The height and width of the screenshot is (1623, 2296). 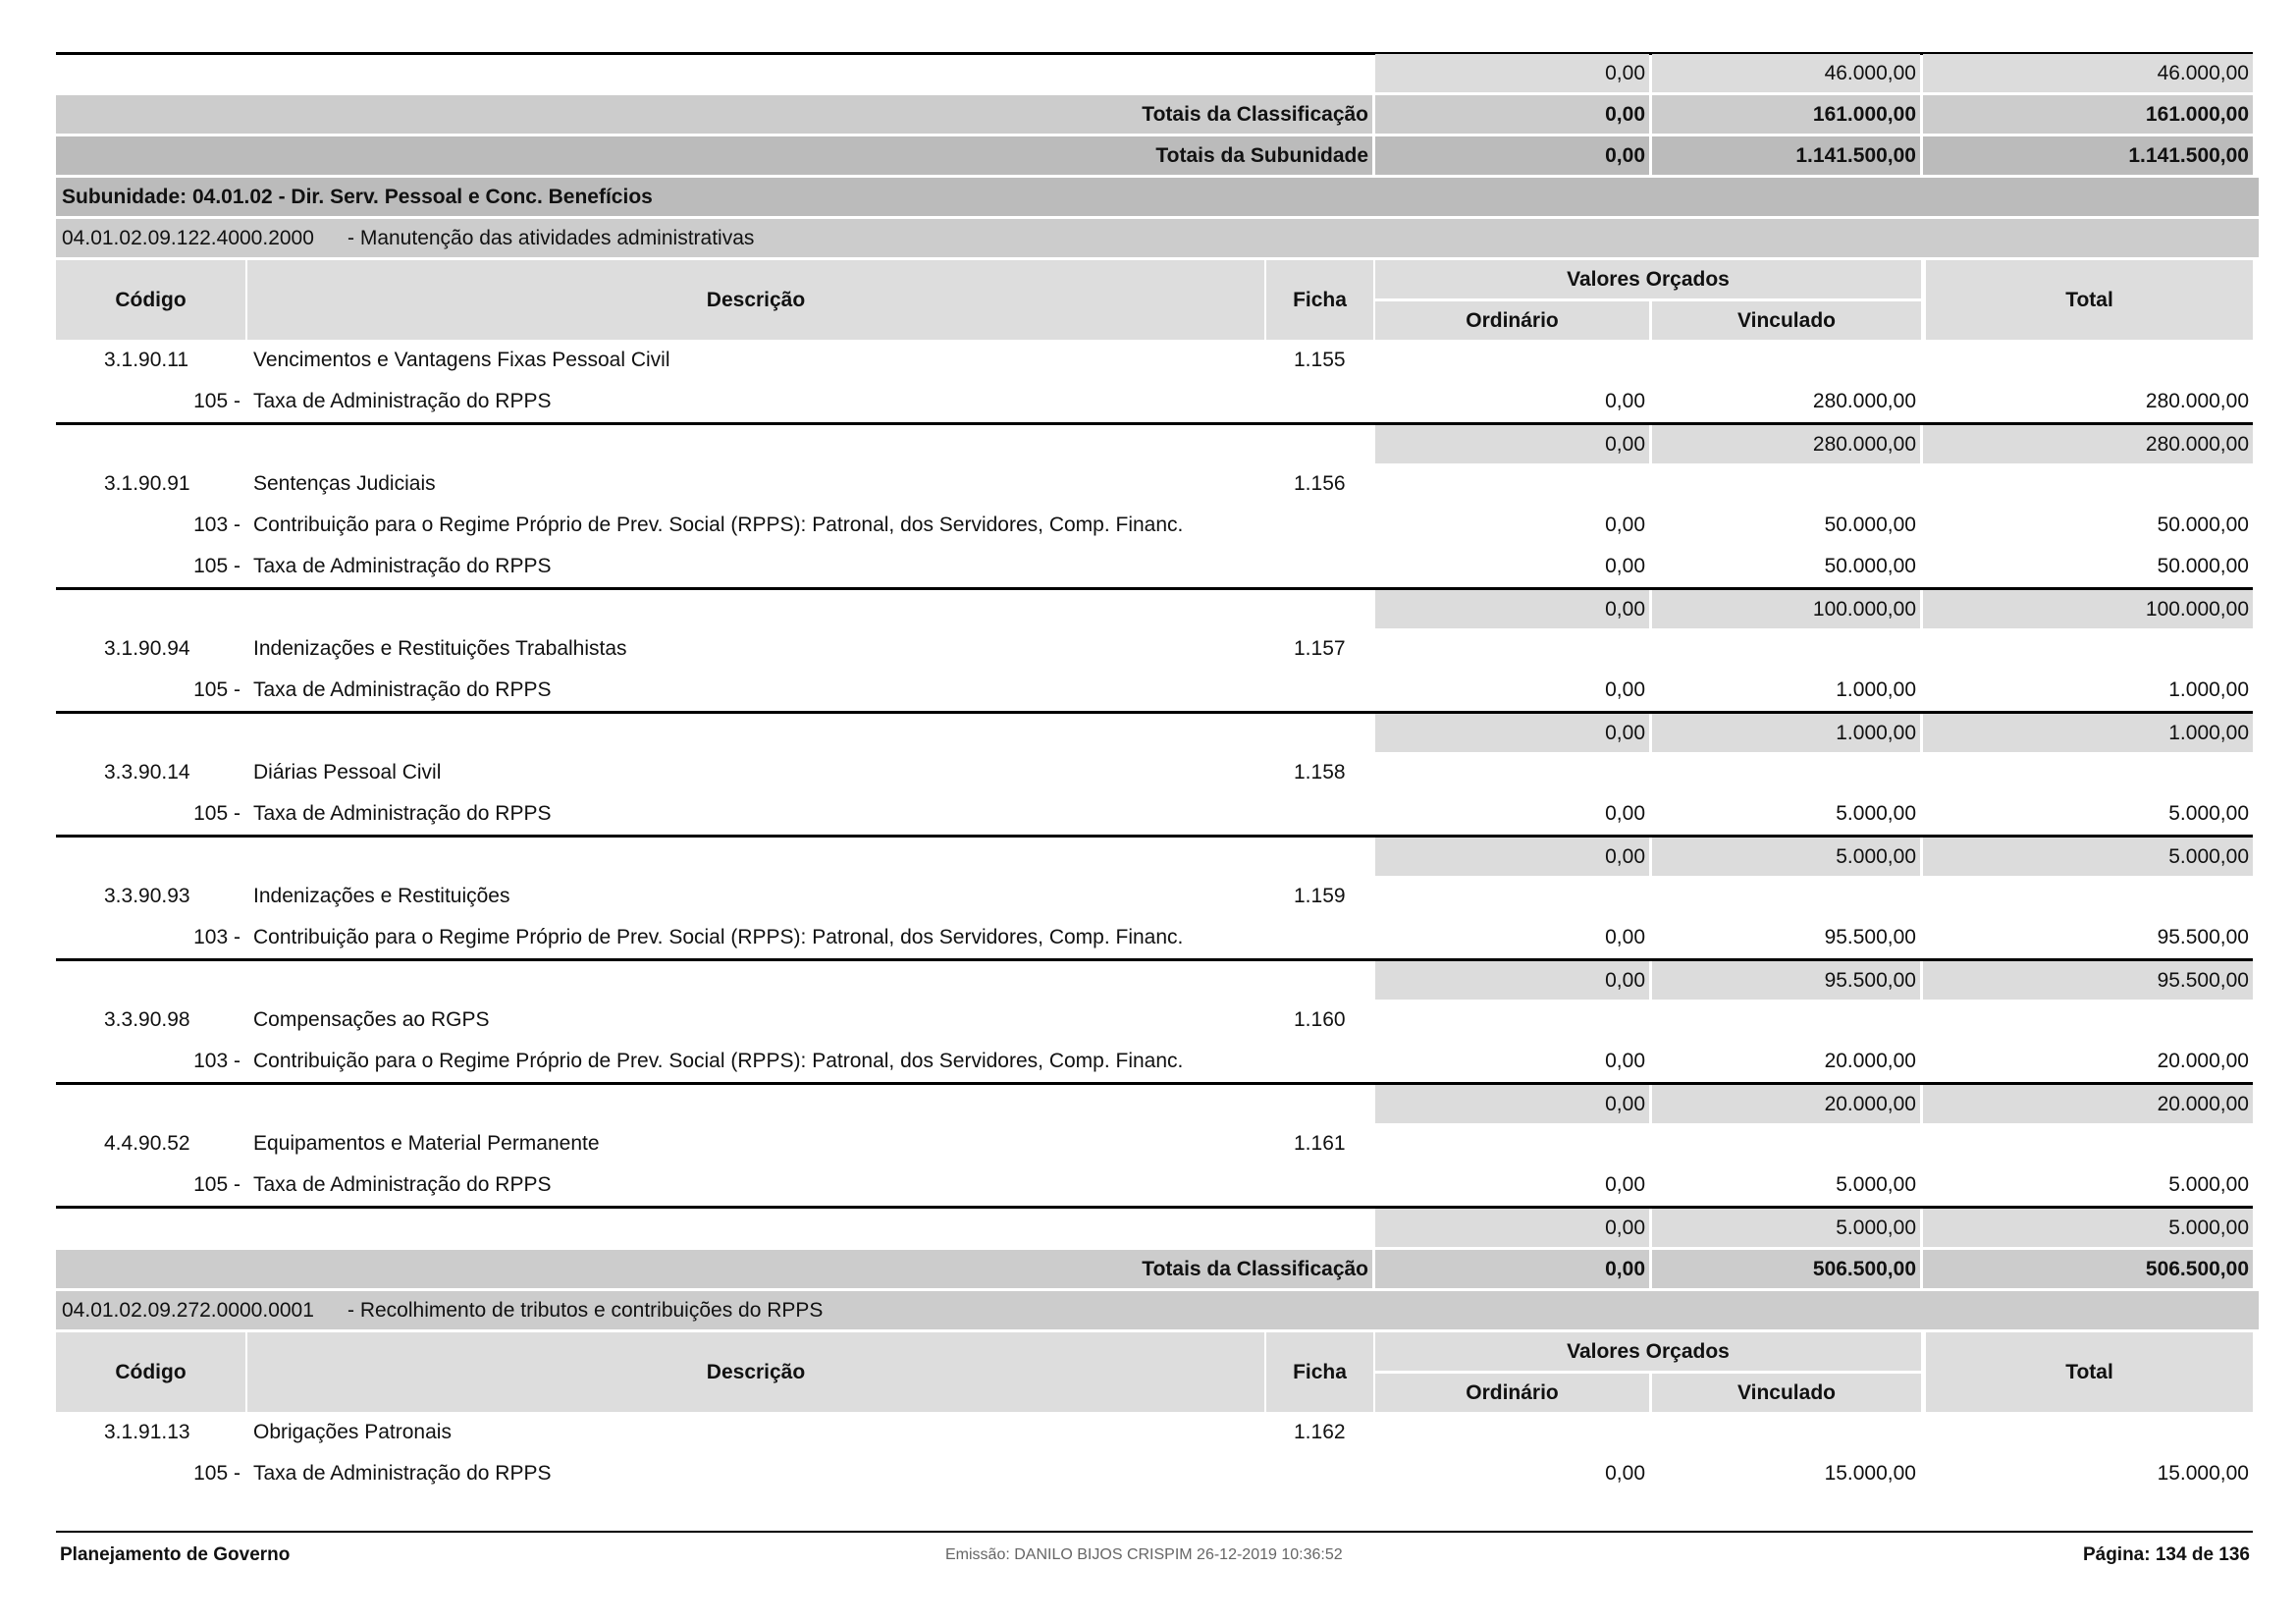 What do you see at coordinates (427, 1143) in the screenshot?
I see `item-descricao: Equipamentos e Material Permanente` at bounding box center [427, 1143].